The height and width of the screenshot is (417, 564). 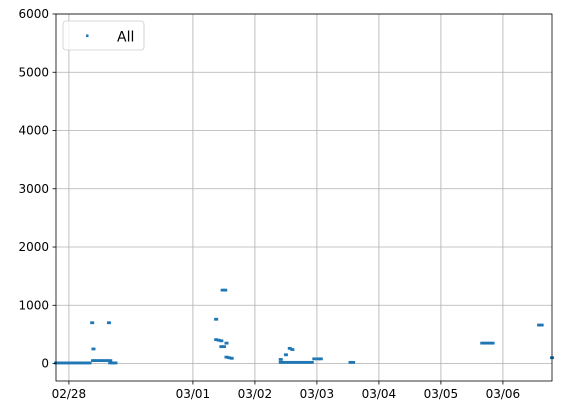 I want to click on x-tick-label: 03/02, so click(x=255, y=394).